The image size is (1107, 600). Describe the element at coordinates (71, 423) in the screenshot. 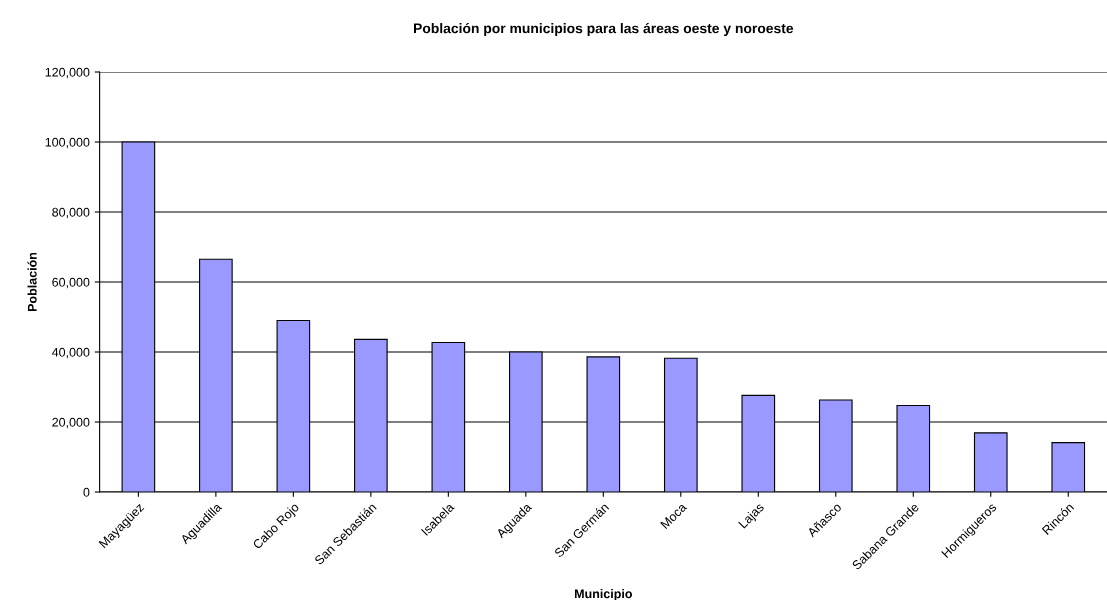

I see `y-tick-label: 20,000` at that location.